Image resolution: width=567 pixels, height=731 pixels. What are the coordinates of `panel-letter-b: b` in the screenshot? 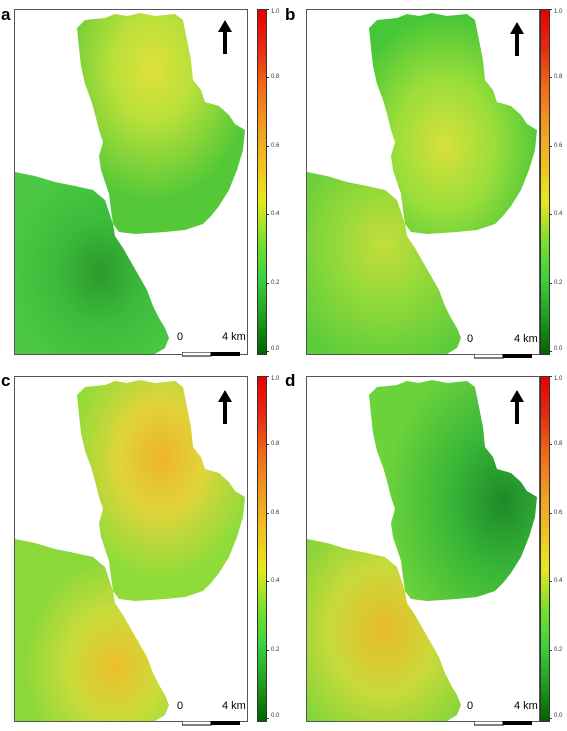 It's located at (290, 14).